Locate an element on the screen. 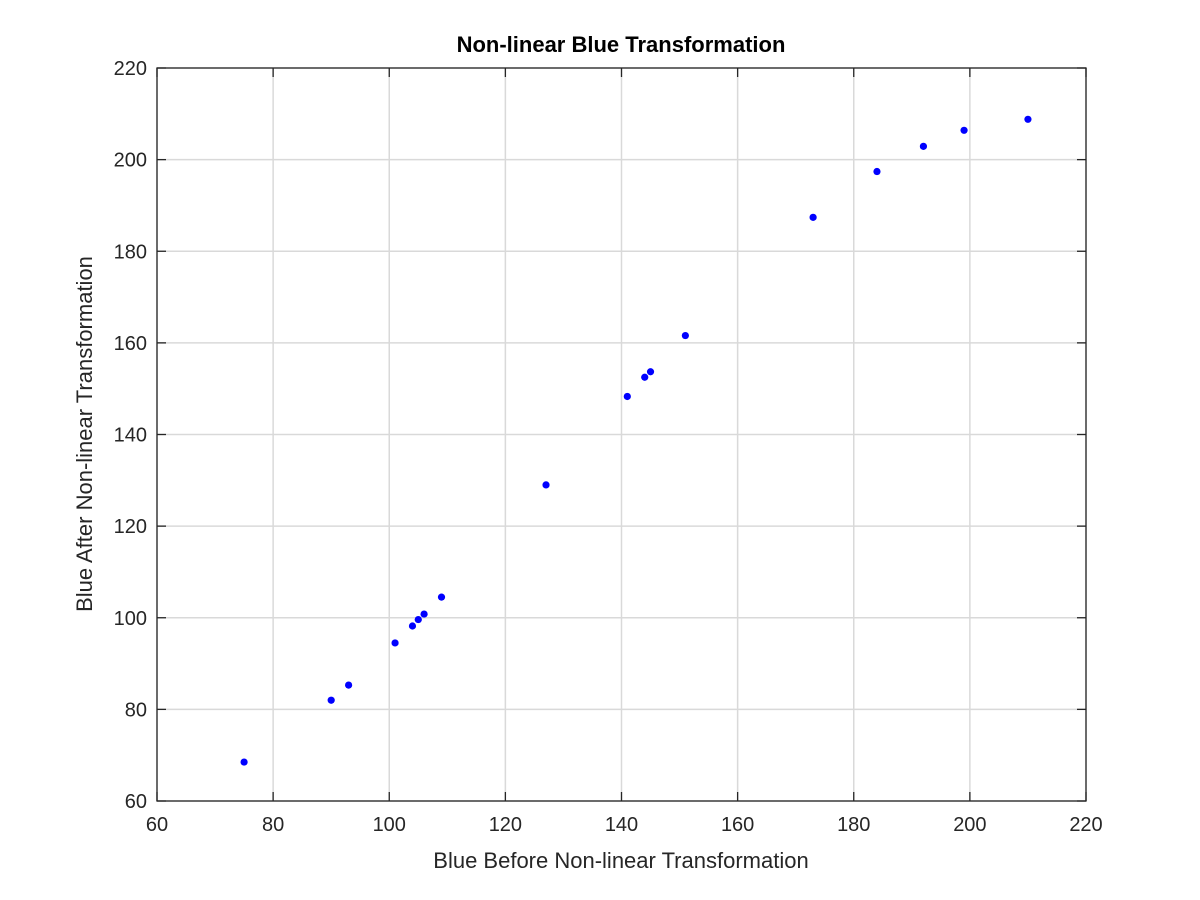 The image size is (1200, 900). y-tick-label: 140 is located at coordinates (130, 436).